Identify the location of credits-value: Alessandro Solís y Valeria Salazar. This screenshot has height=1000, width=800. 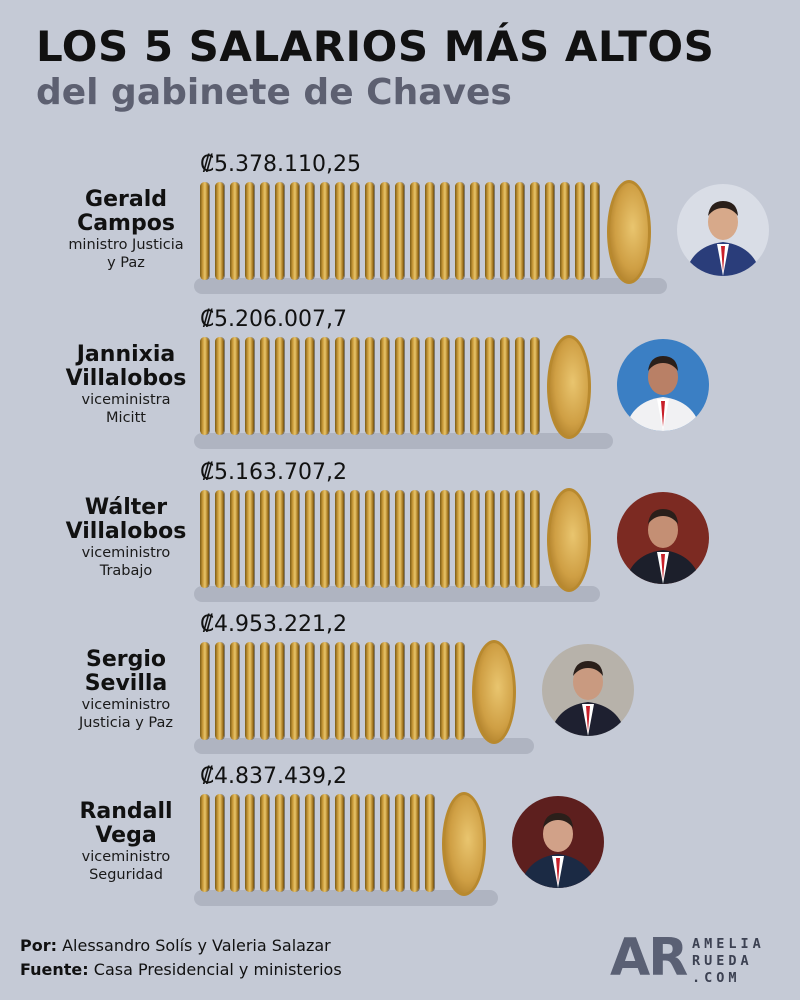
(196, 945).